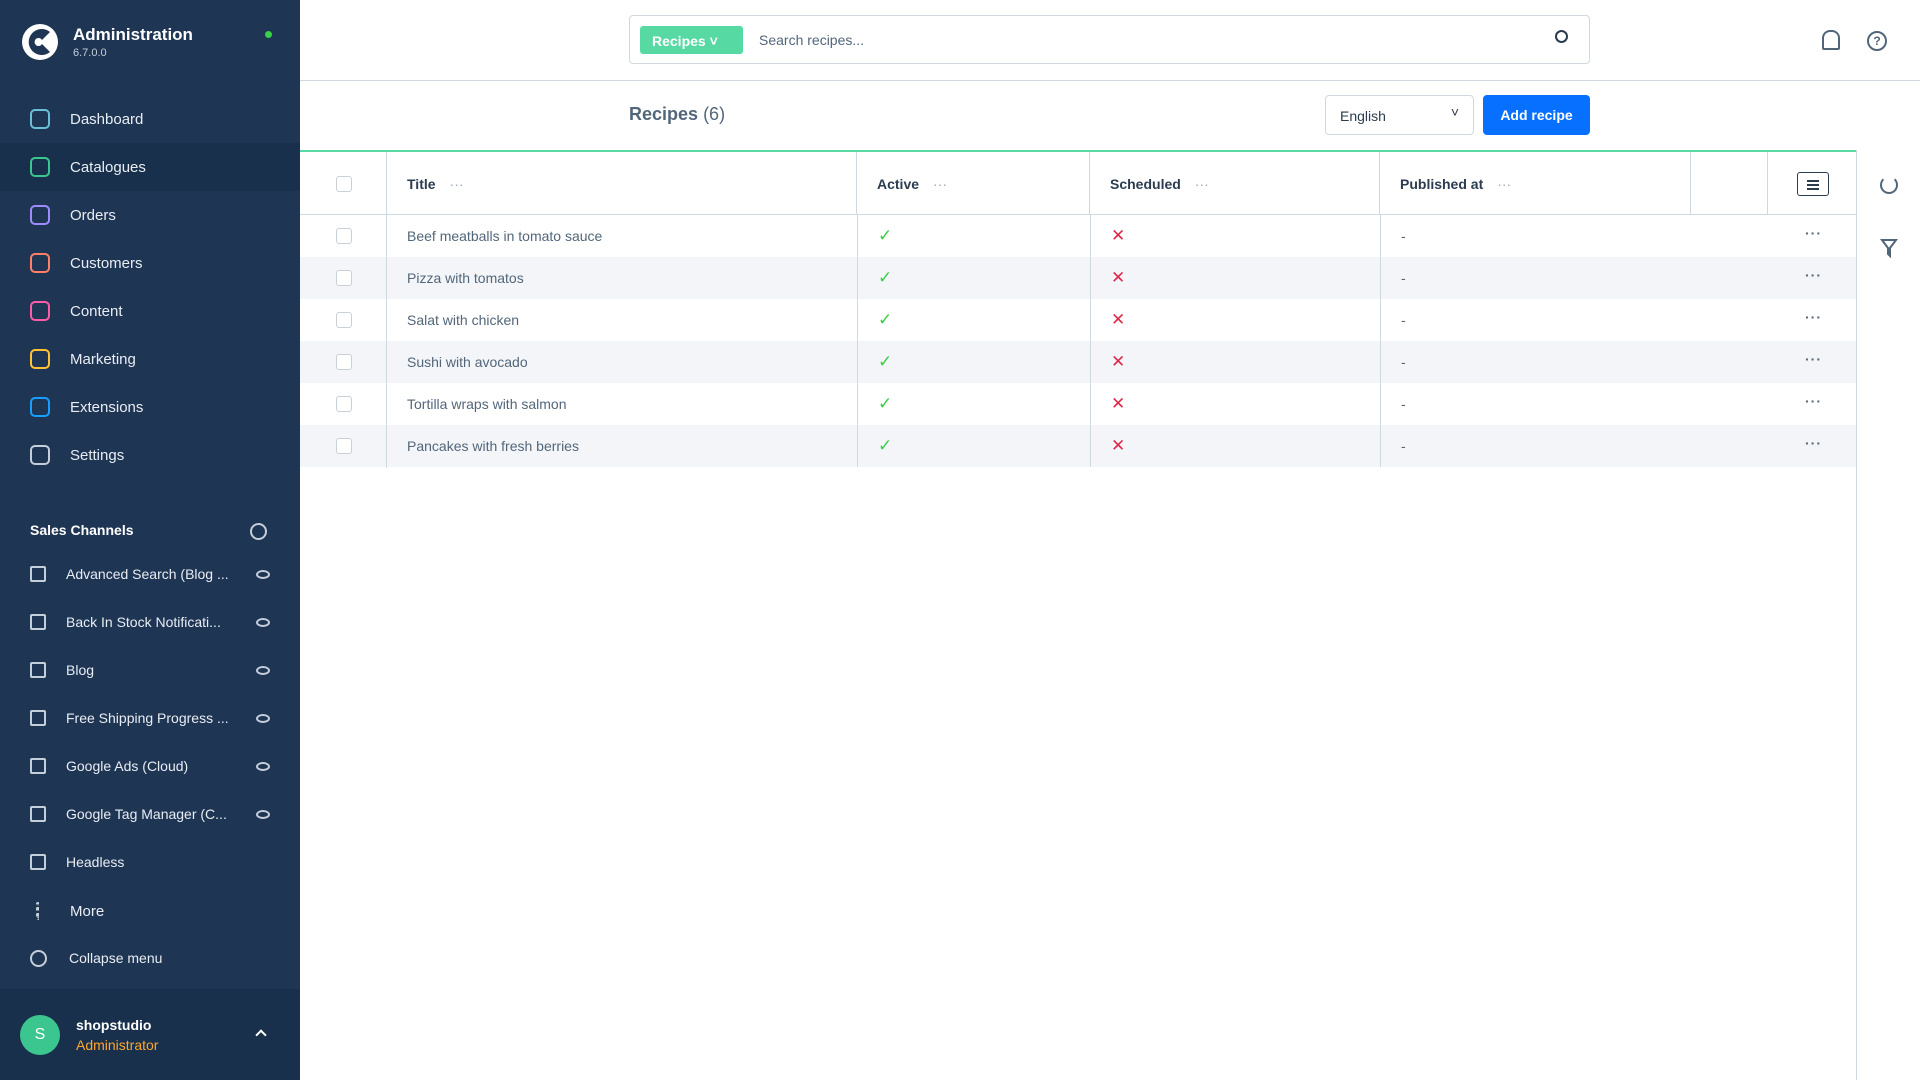 The image size is (1920, 1080). What do you see at coordinates (1813, 184) in the screenshot?
I see `settings-button` at bounding box center [1813, 184].